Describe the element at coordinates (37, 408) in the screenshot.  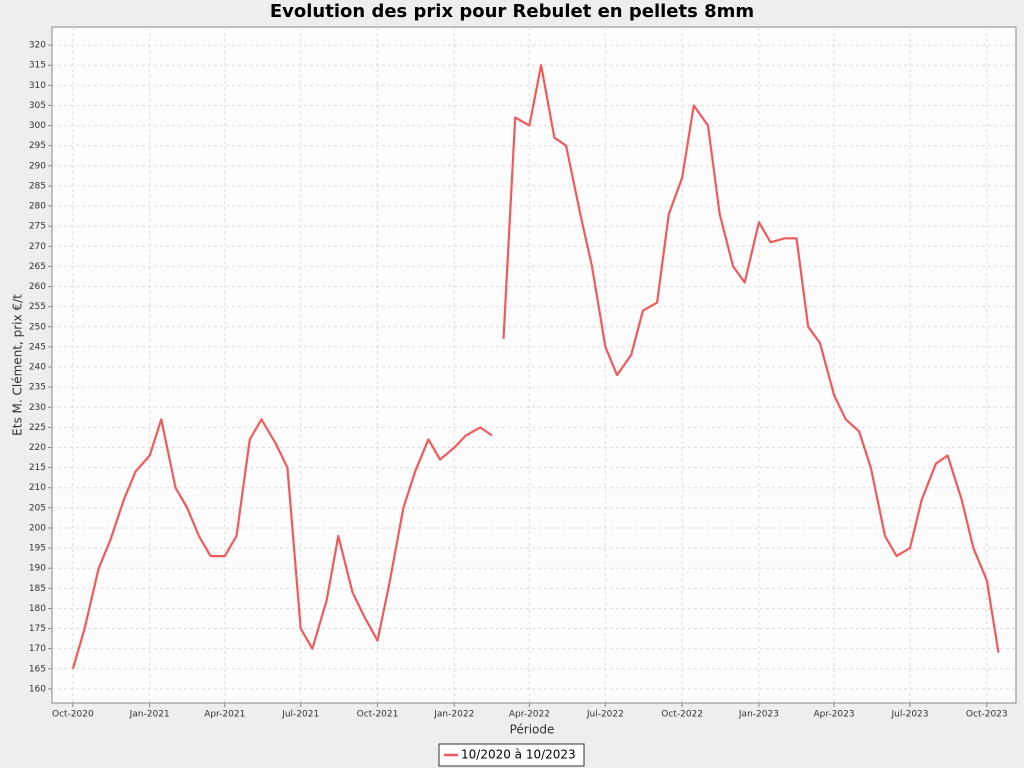
I see `y-tick-label: 230` at that location.